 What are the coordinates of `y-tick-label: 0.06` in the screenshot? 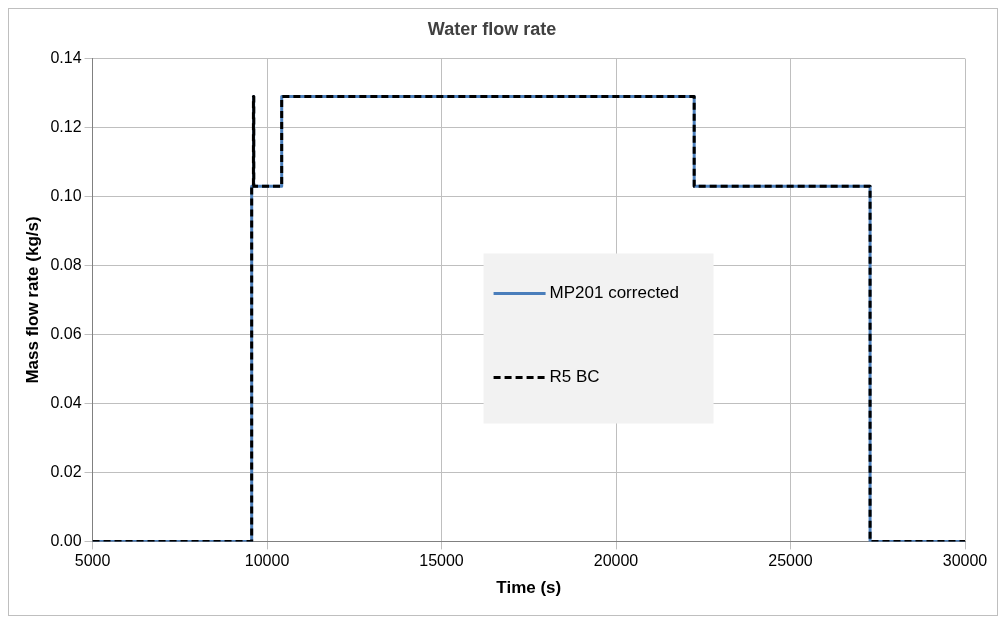 It's located at (66, 333).